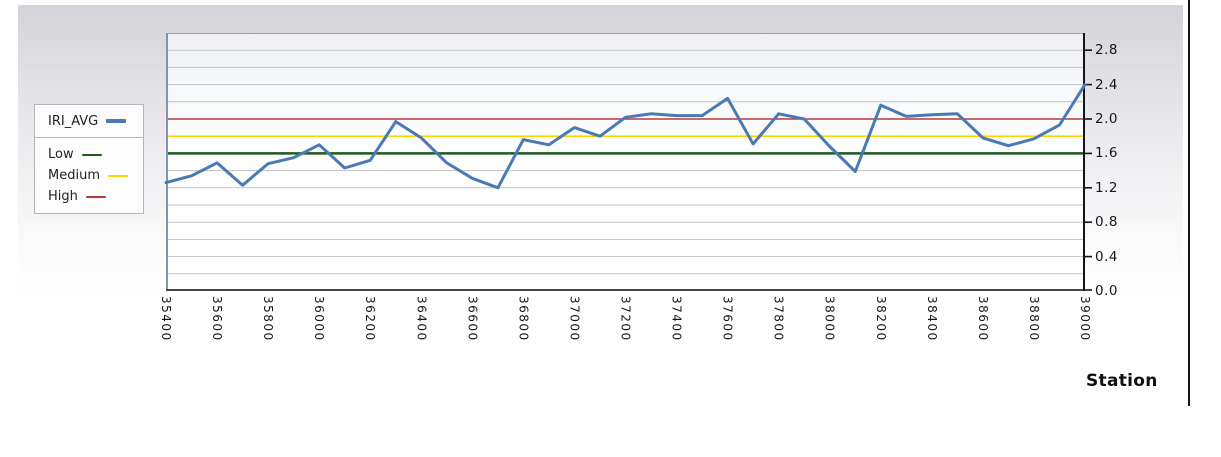  I want to click on y-tick-label: 2.4, so click(1106, 84).